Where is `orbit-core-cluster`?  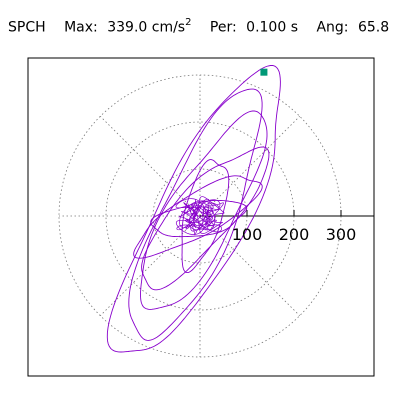 orbit-core-cluster is located at coordinates (200, 216).